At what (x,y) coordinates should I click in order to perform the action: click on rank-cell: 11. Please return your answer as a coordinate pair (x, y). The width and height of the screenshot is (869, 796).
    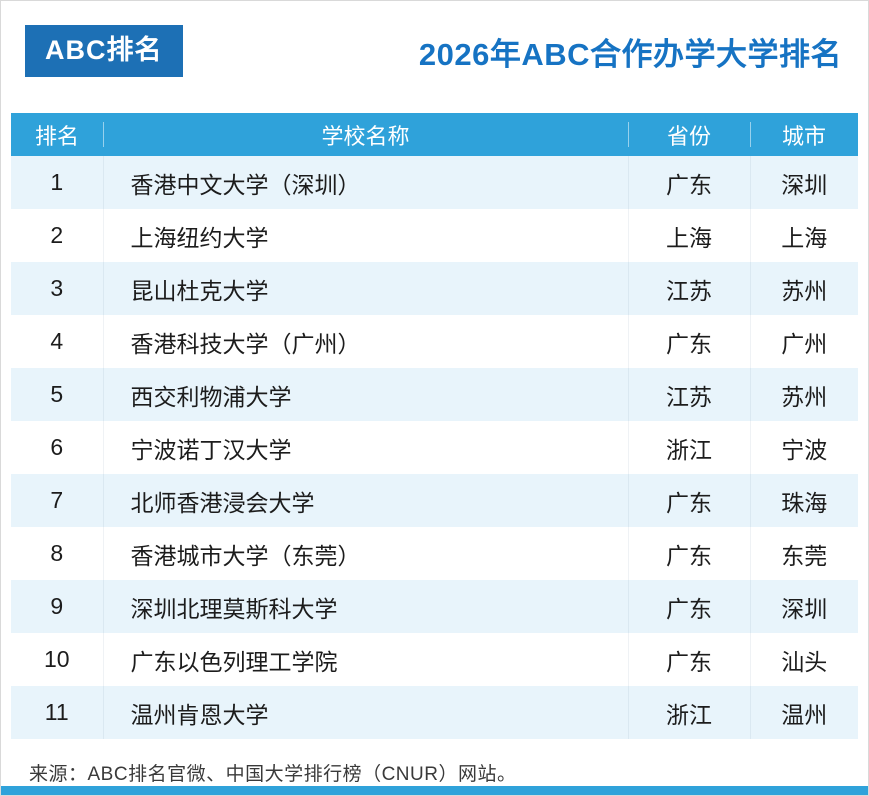
    Looking at the image, I should click on (56, 712).